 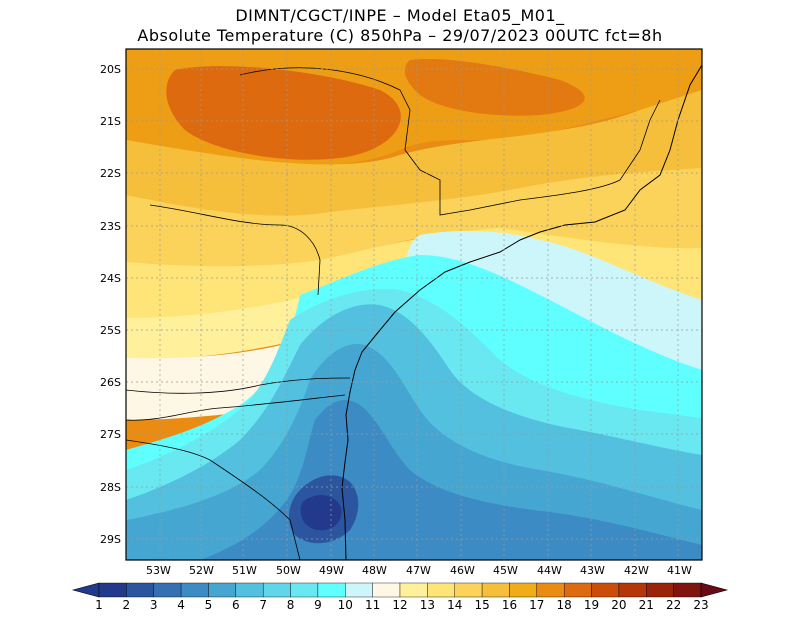 I want to click on colorbar-label: 15, so click(x=482, y=605).